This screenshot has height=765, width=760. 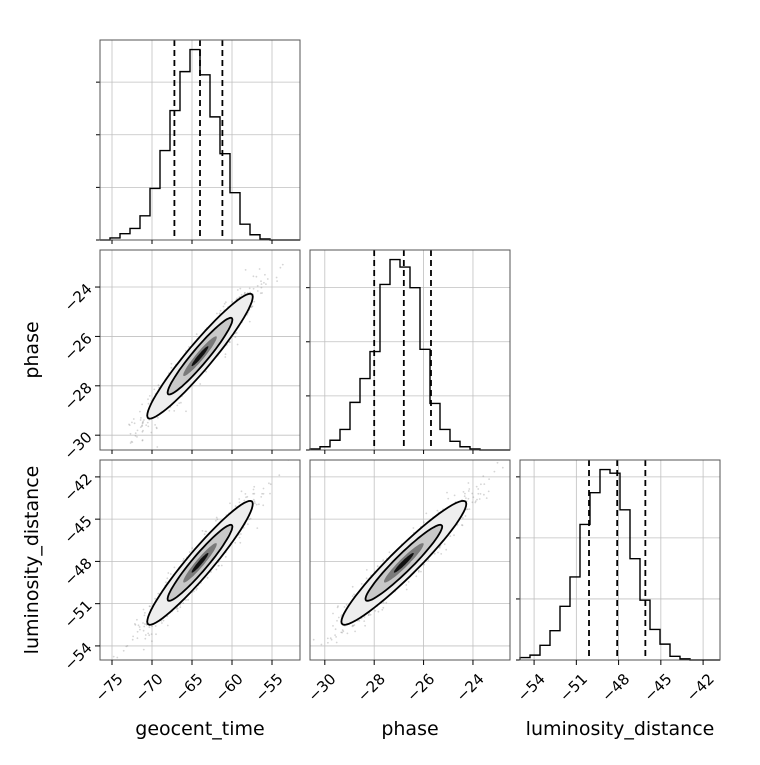 I want to click on y-tick-label: −30, so click(x=78, y=445).